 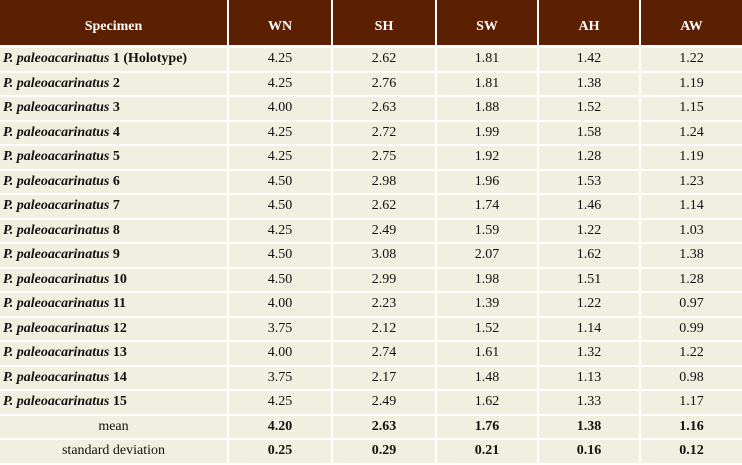 What do you see at coordinates (589, 133) in the screenshot?
I see `value-cell: 1.58` at bounding box center [589, 133].